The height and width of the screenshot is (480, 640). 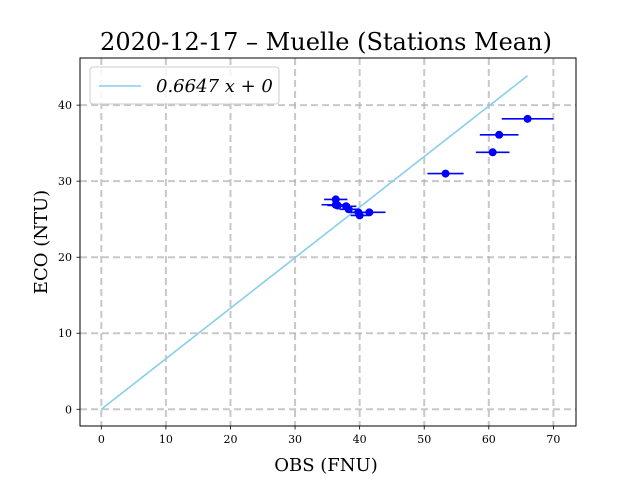 What do you see at coordinates (326, 42) in the screenshot?
I see `chart-title: 2020-12-17 – Muelle (Stations Mean)` at bounding box center [326, 42].